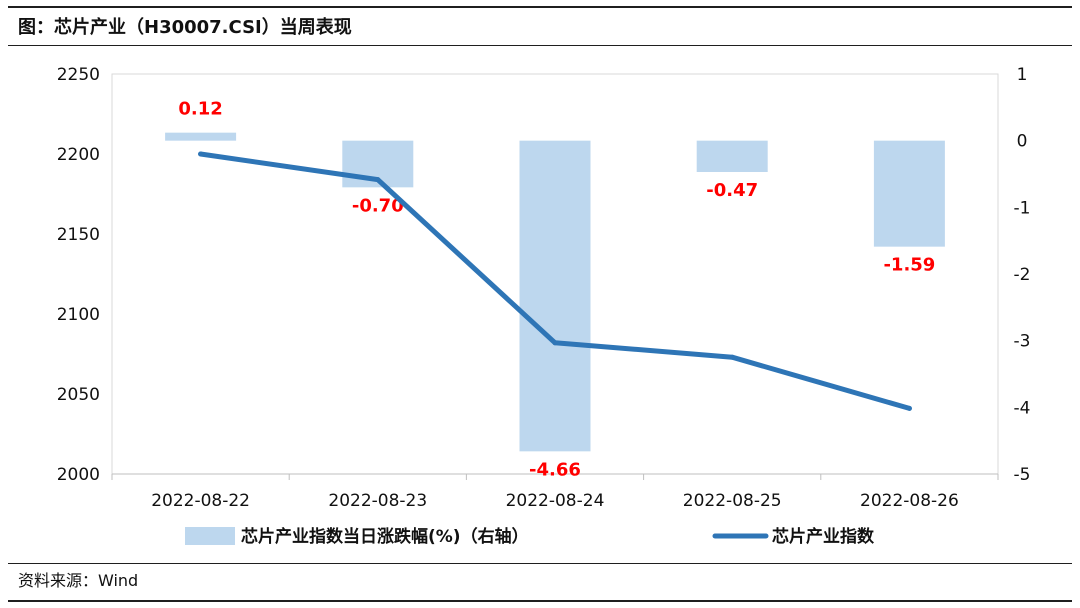 This screenshot has width=1080, height=608. What do you see at coordinates (210, 536) in the screenshot?
I see `legend-bar-swatch` at bounding box center [210, 536].